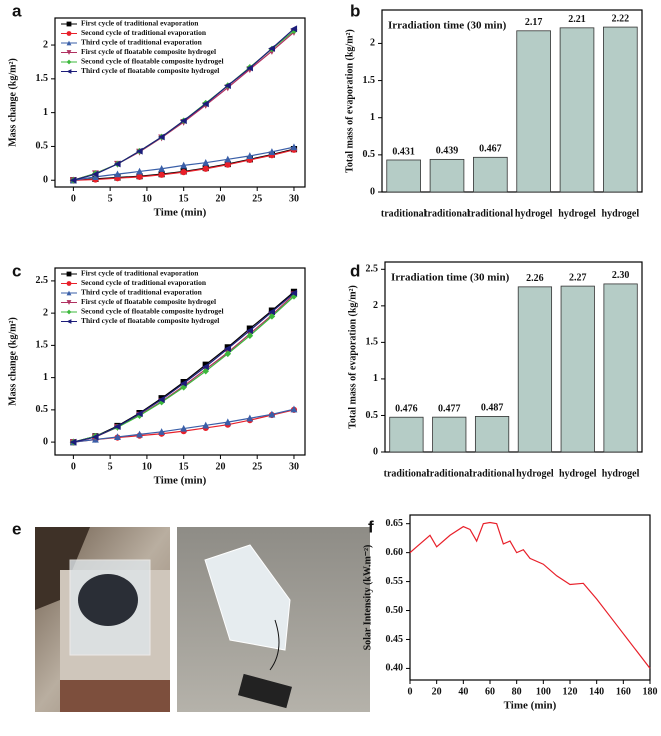  I want to click on x-tick-label: 0, so click(410, 691).